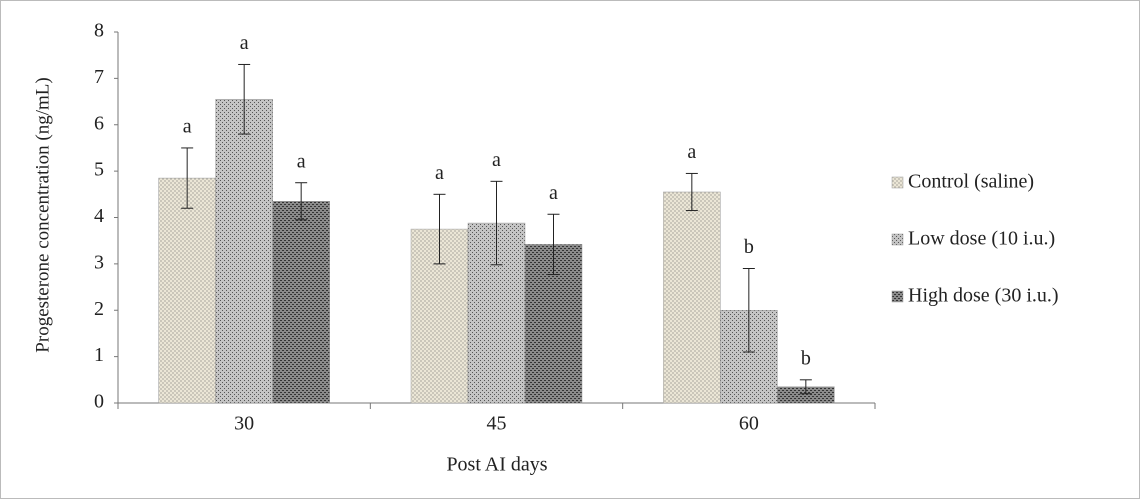 The height and width of the screenshot is (500, 1141). Describe the element at coordinates (971, 182) in the screenshot. I see `legend-label: Control (saline)` at that location.